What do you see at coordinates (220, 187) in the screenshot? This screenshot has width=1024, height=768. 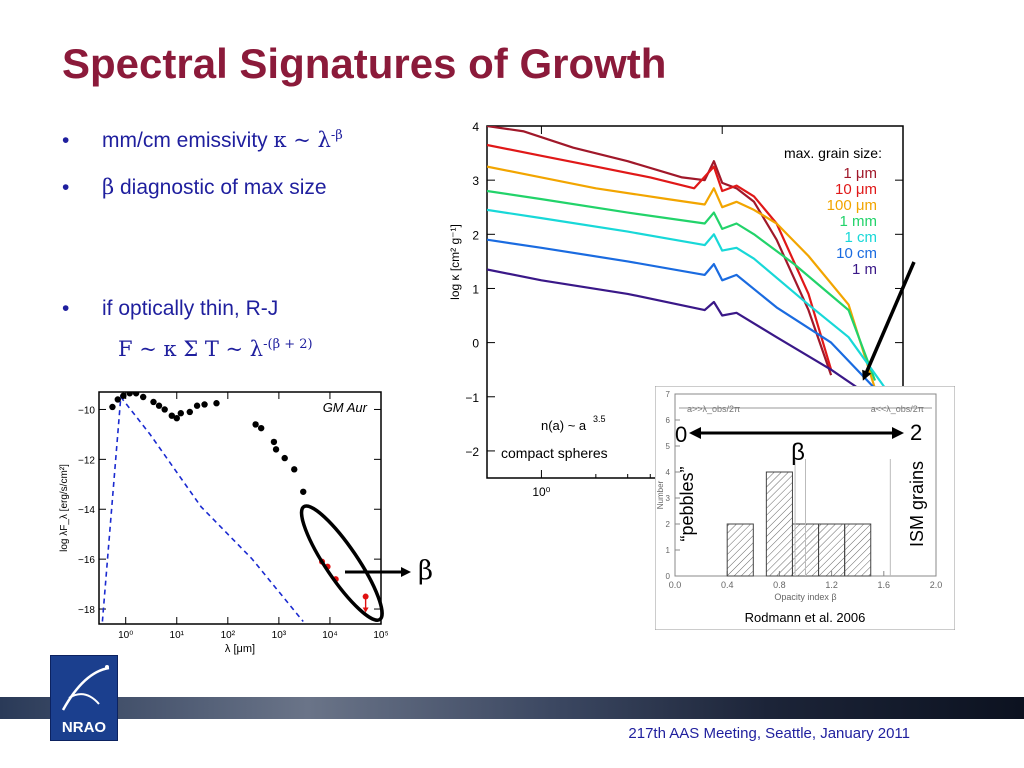 I see `bullet-text: diagnostic of max size` at bounding box center [220, 187].